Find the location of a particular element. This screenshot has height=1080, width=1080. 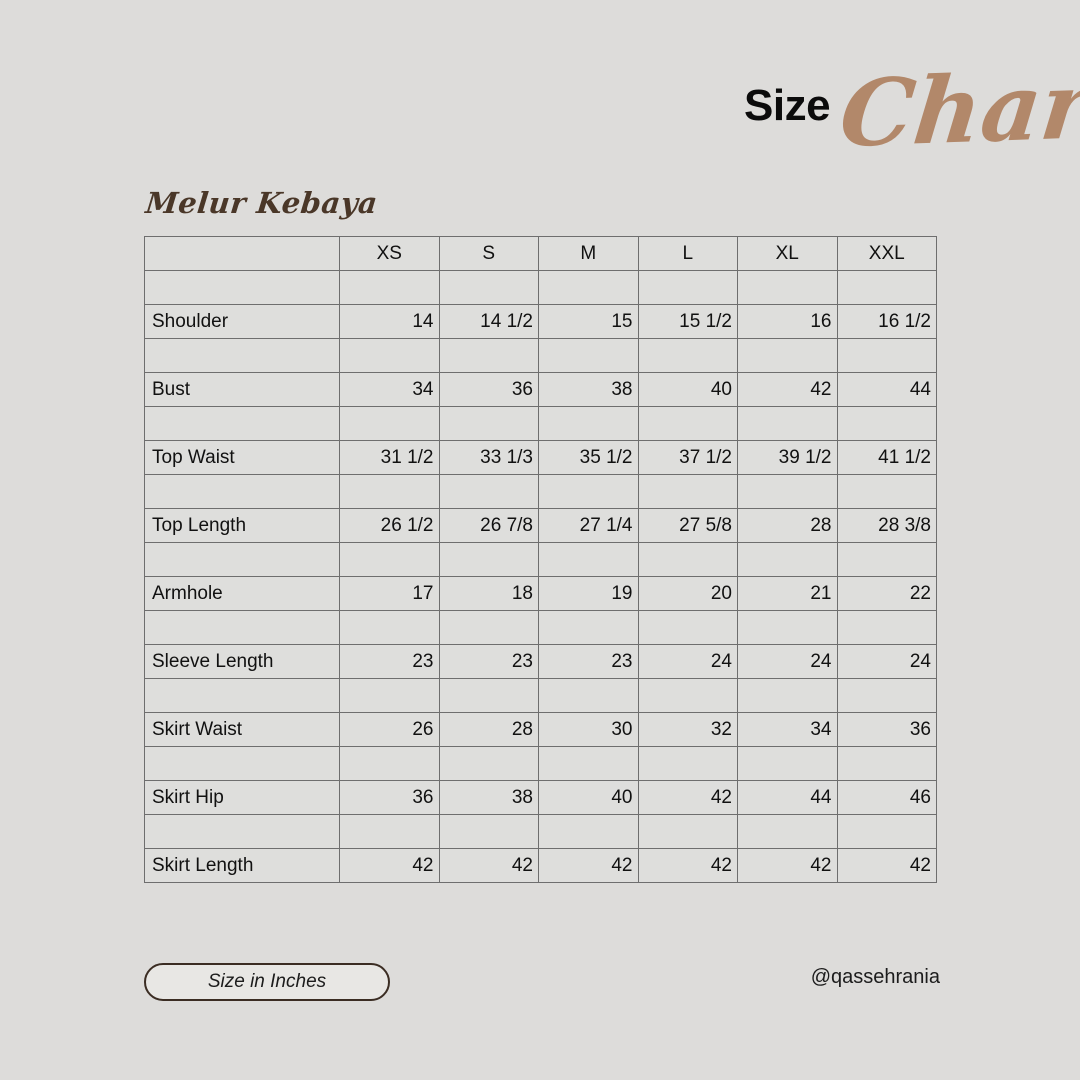

header-corner-cell is located at coordinates (242, 253).